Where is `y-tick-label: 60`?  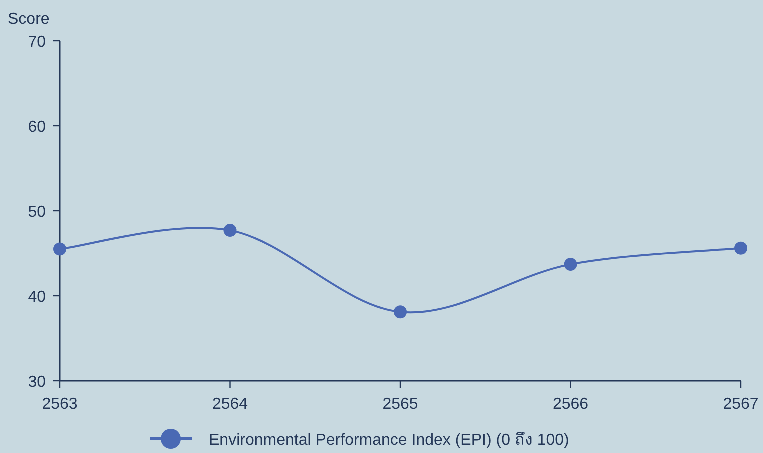 y-tick-label: 60 is located at coordinates (37, 127).